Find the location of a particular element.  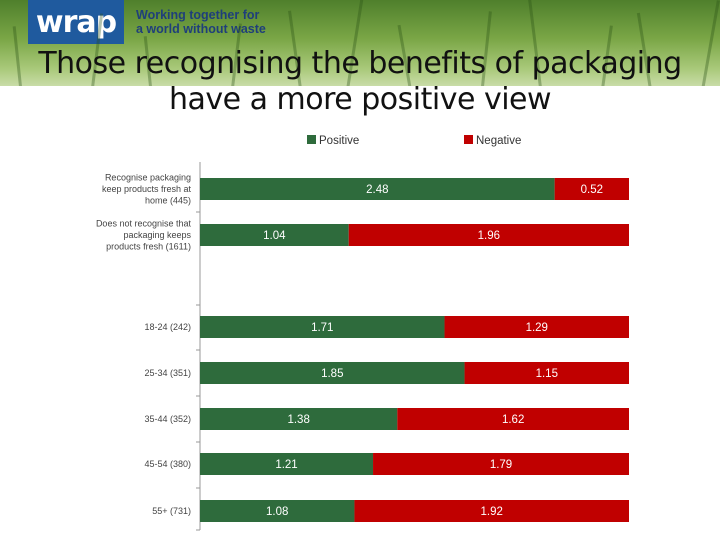

category-label-line: products fresh (1611) is located at coordinates (148, 247).